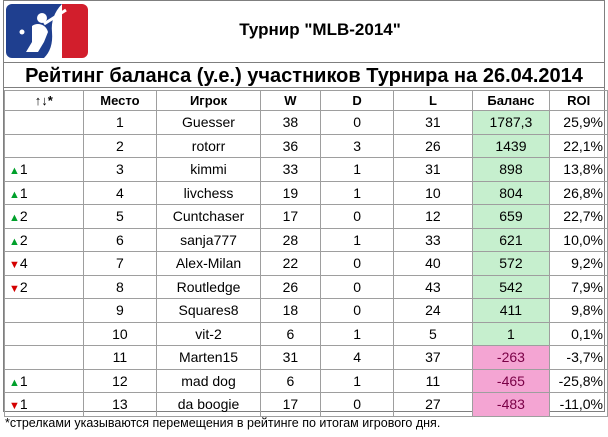 The height and width of the screenshot is (437, 608). I want to click on roi-cell: 10,0%, so click(578, 239).